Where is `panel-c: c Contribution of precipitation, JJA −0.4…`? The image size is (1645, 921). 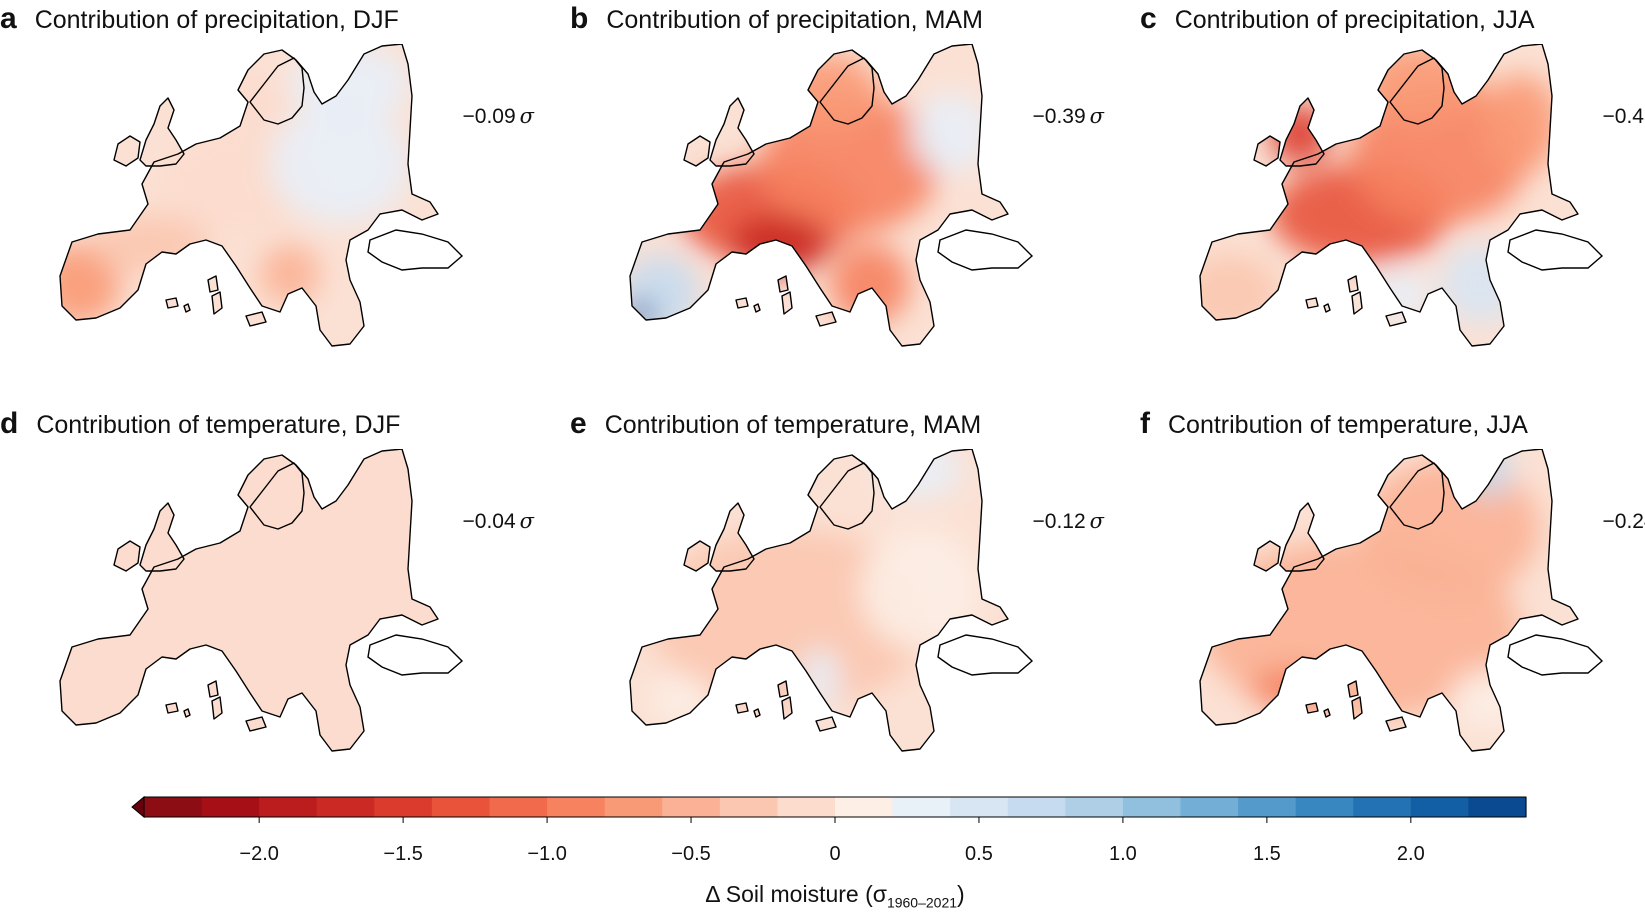 panel-c: c Contribution of precipitation, JJA −0.4… is located at coordinates (1392, 200).